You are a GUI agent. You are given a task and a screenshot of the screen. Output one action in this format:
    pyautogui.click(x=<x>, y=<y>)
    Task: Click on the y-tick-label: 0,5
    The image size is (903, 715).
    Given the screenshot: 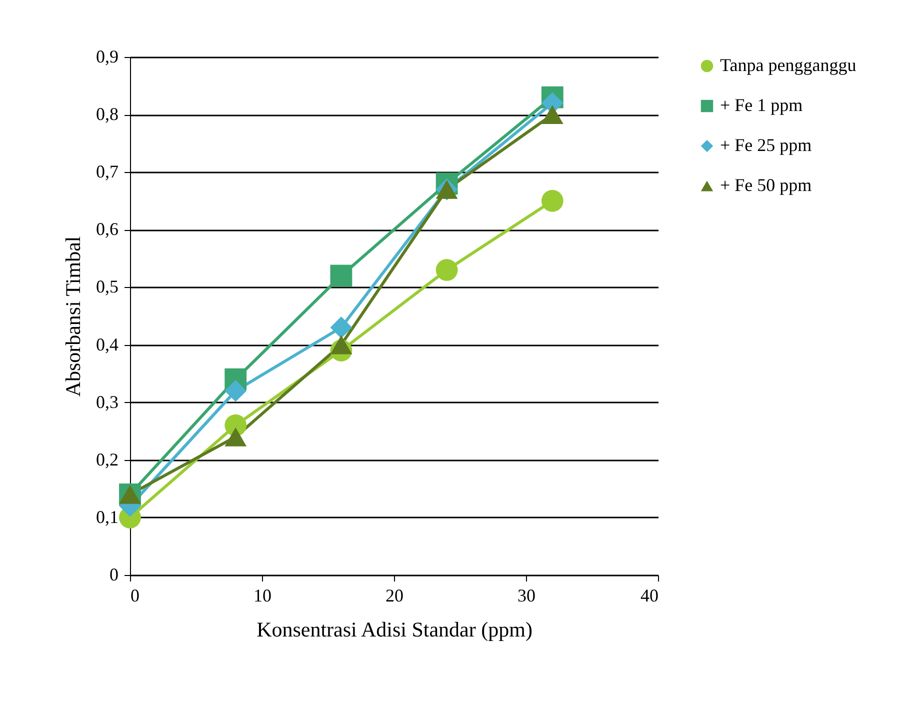 What is the action you would take?
    pyautogui.click(x=107, y=286)
    